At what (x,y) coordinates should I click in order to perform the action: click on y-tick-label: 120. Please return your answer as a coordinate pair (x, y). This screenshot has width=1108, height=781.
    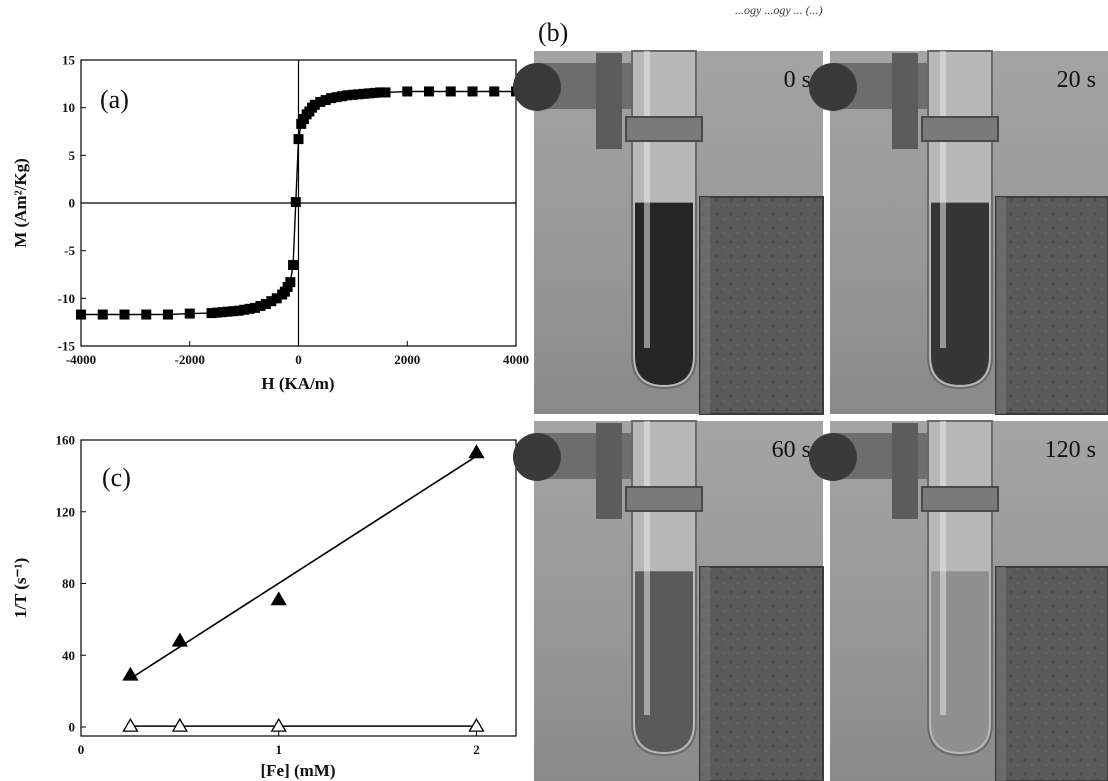
    Looking at the image, I should click on (66, 511).